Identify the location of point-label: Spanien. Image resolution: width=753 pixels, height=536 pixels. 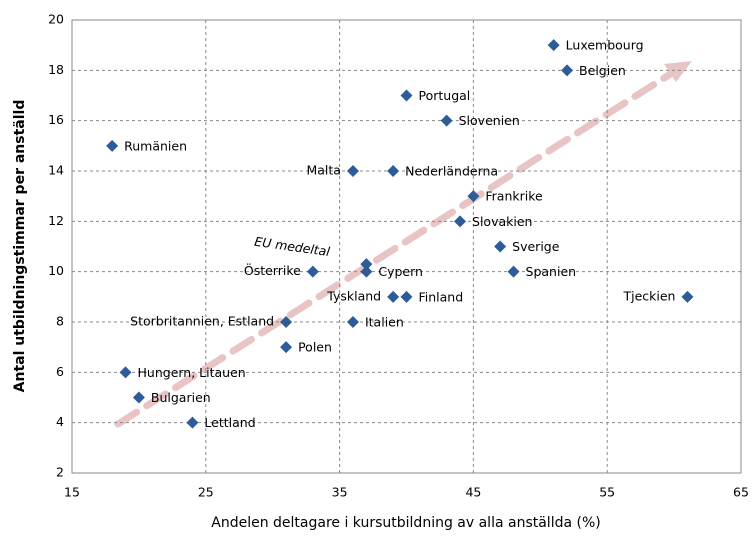
(551, 271).